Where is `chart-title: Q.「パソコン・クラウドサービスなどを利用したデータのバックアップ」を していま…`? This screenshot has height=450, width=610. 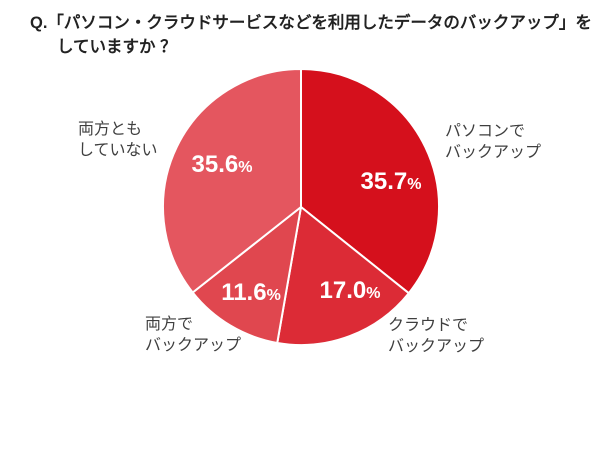
chart-title: Q.「パソコン・クラウドサービスなどを利用したデータのバックアップ」を していま… is located at coordinates (315, 36).